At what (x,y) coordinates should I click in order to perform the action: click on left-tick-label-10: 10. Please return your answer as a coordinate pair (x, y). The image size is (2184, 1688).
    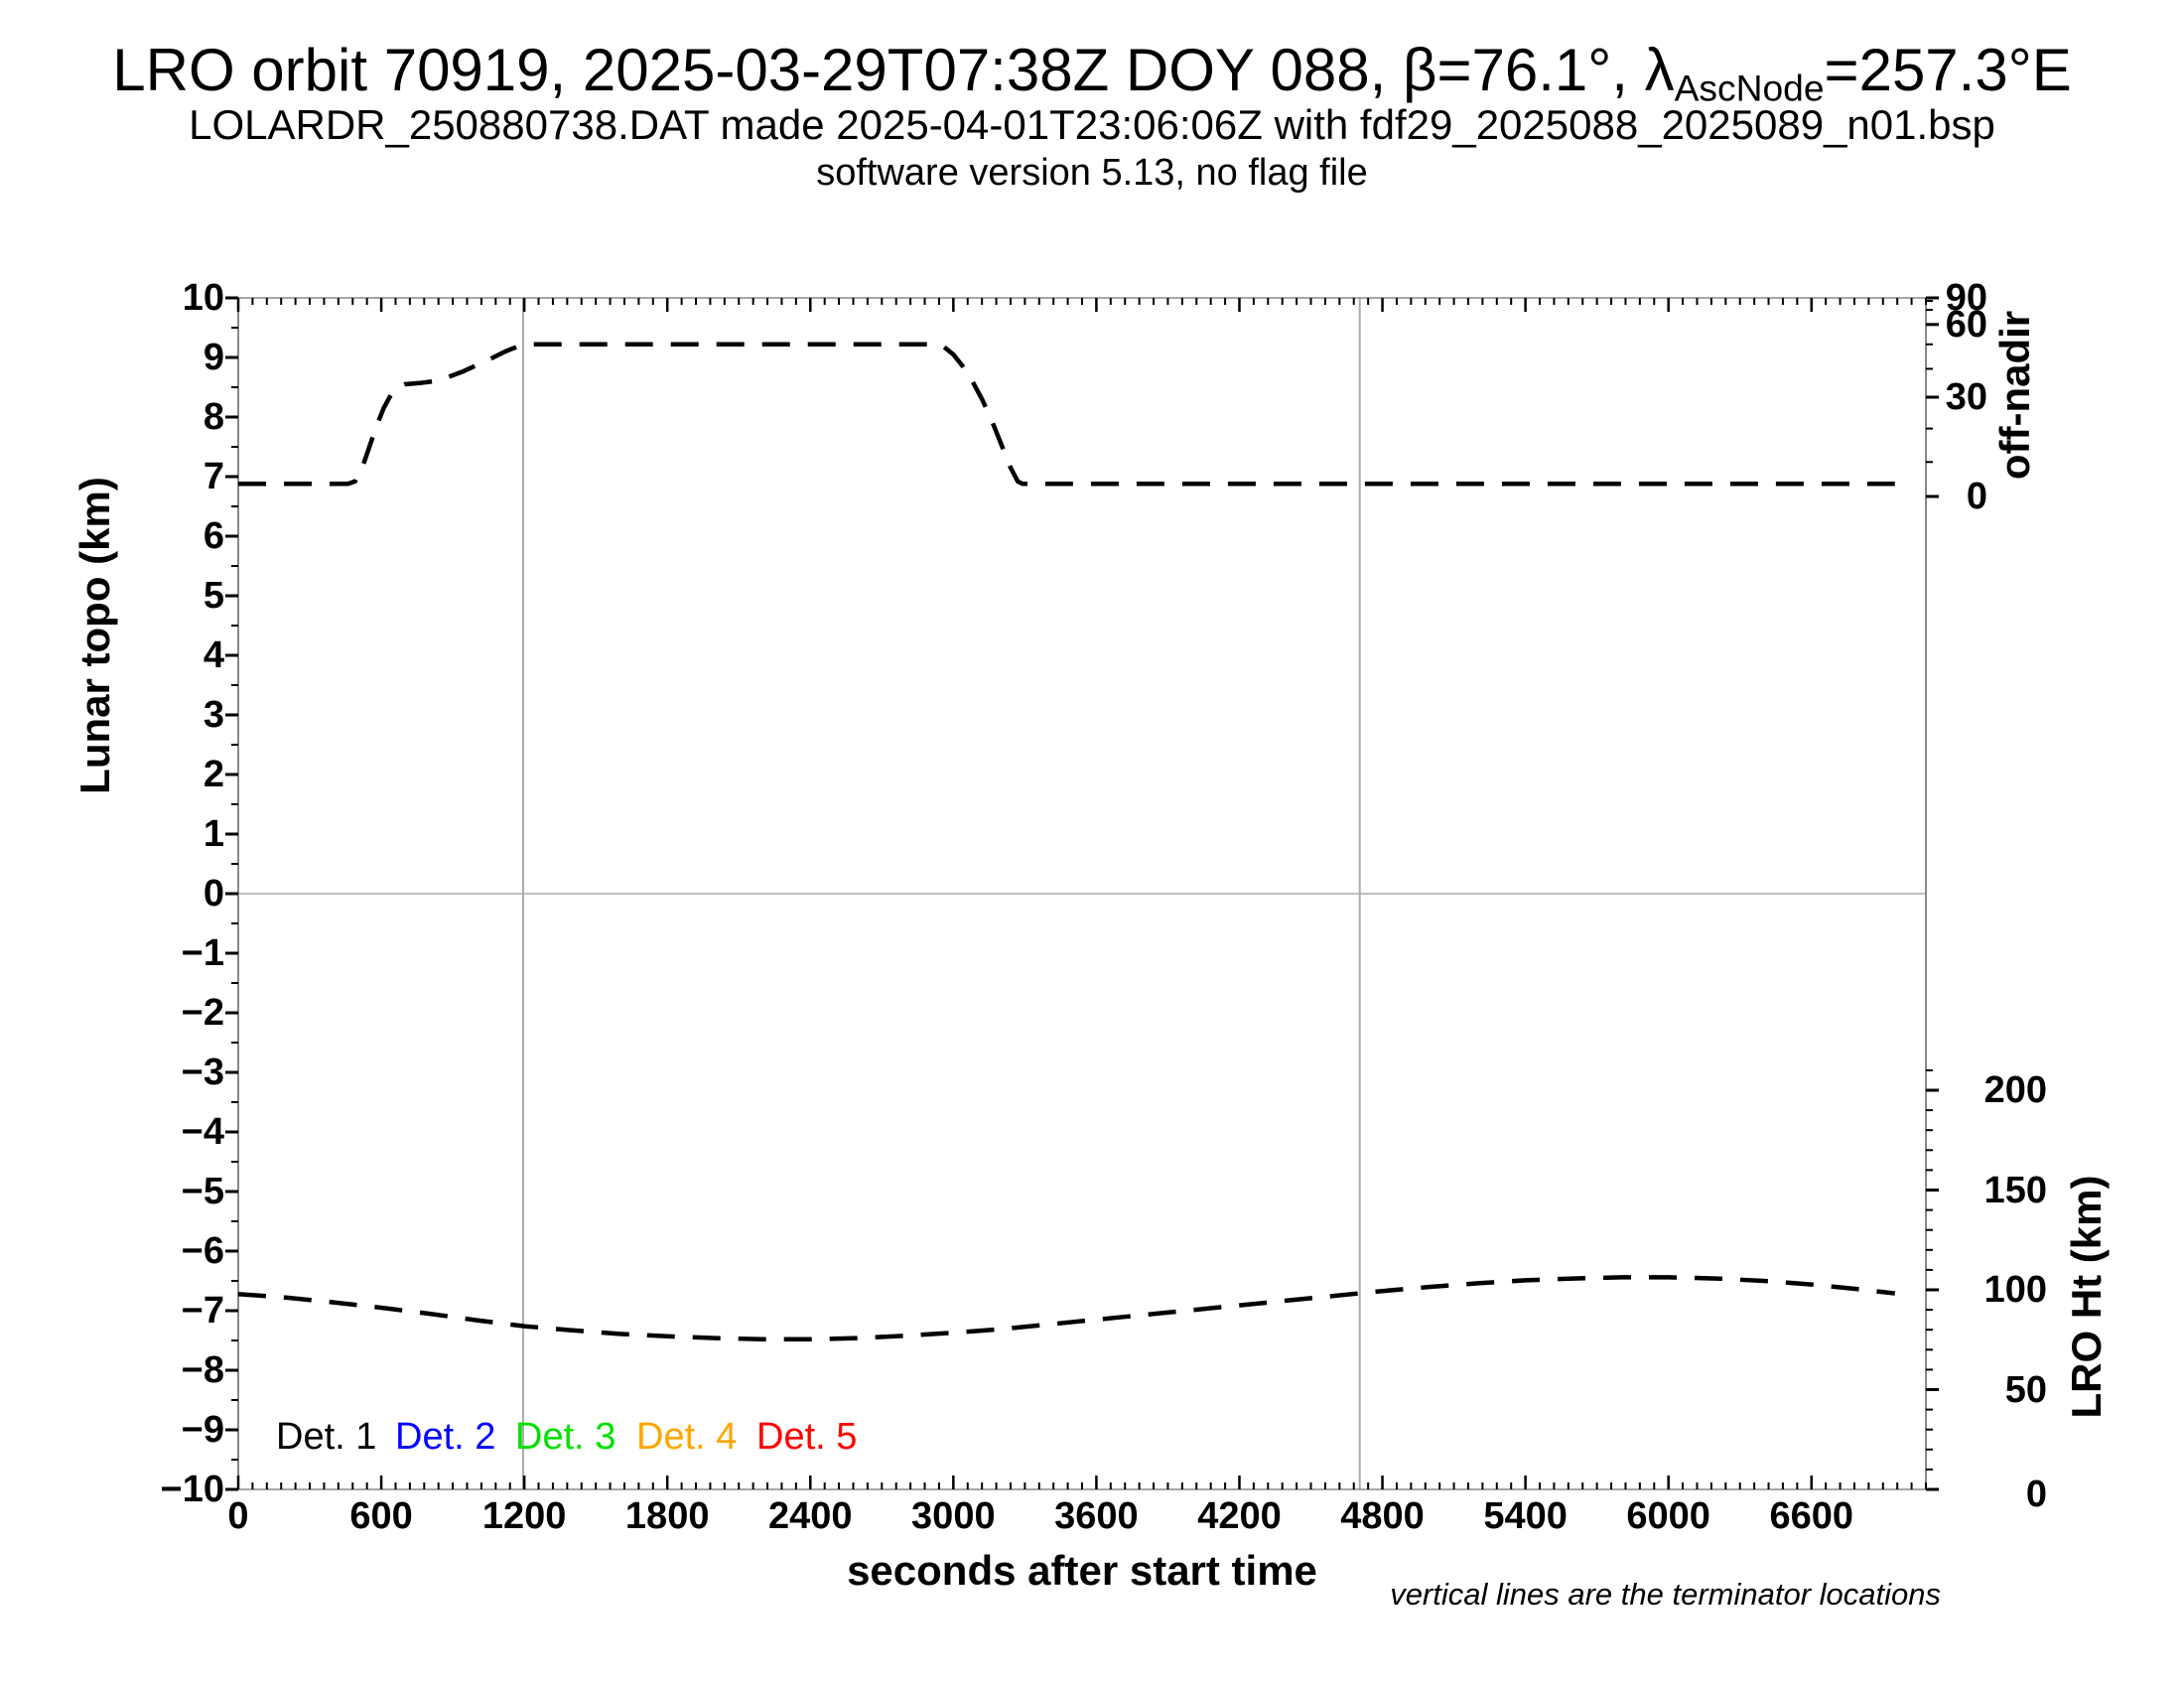
    Looking at the image, I should click on (203, 298).